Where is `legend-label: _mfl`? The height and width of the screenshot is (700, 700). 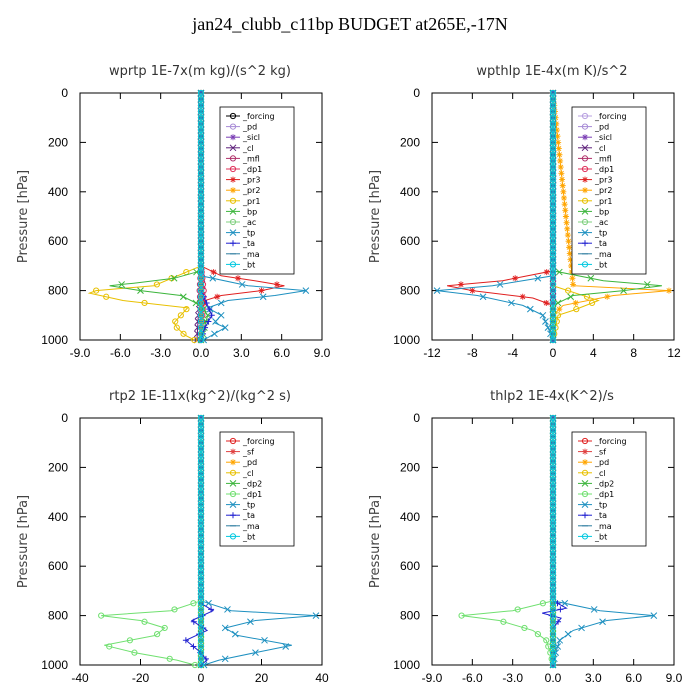
legend-label: _mfl is located at coordinates (603, 158).